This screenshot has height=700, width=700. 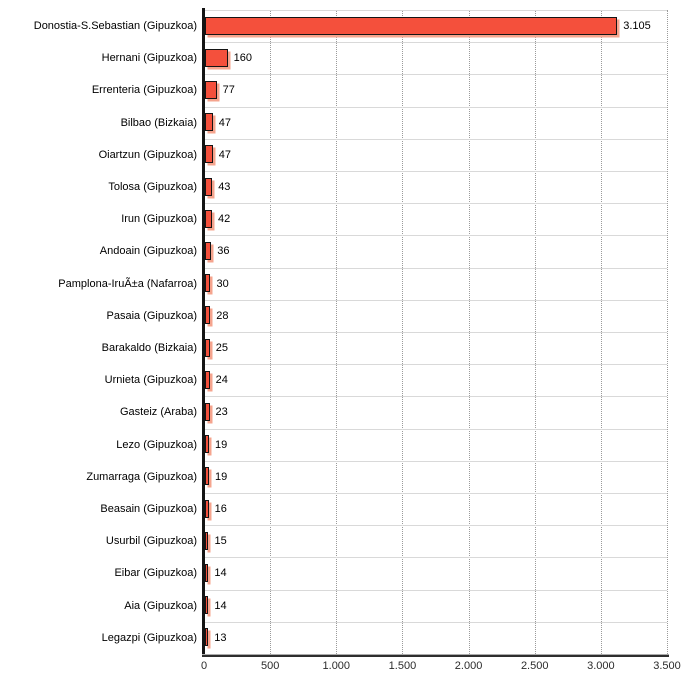 What do you see at coordinates (159, 219) in the screenshot?
I see `category-label: Irun (Gipuzkoa)` at bounding box center [159, 219].